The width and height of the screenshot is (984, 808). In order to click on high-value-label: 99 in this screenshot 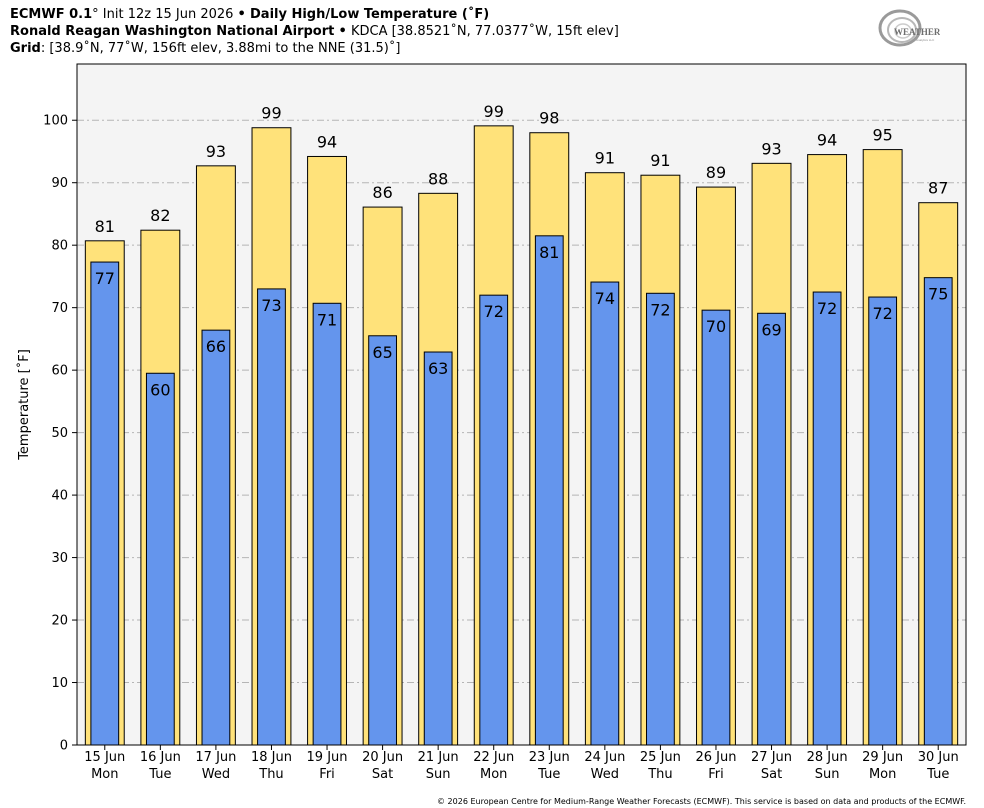, I will do `click(494, 111)`.